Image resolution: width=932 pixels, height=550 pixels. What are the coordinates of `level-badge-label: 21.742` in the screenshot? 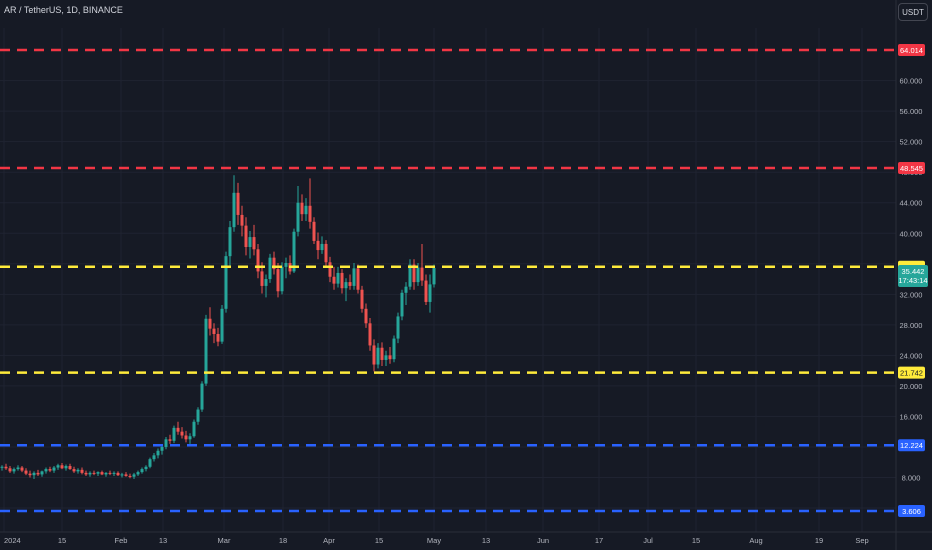 It's located at (911, 373).